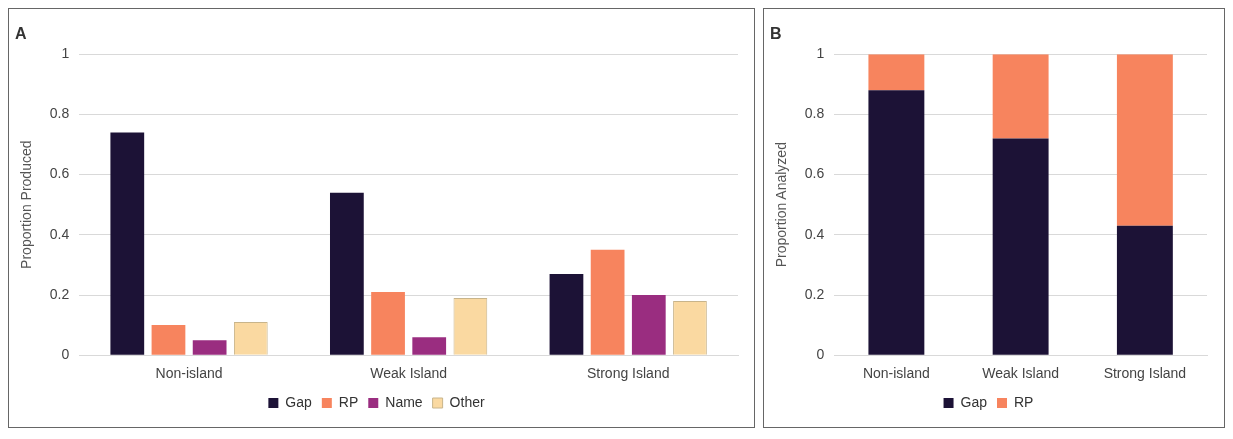  What do you see at coordinates (26, 204) in the screenshot?
I see `y-axis-title: Proportion Produced` at bounding box center [26, 204].